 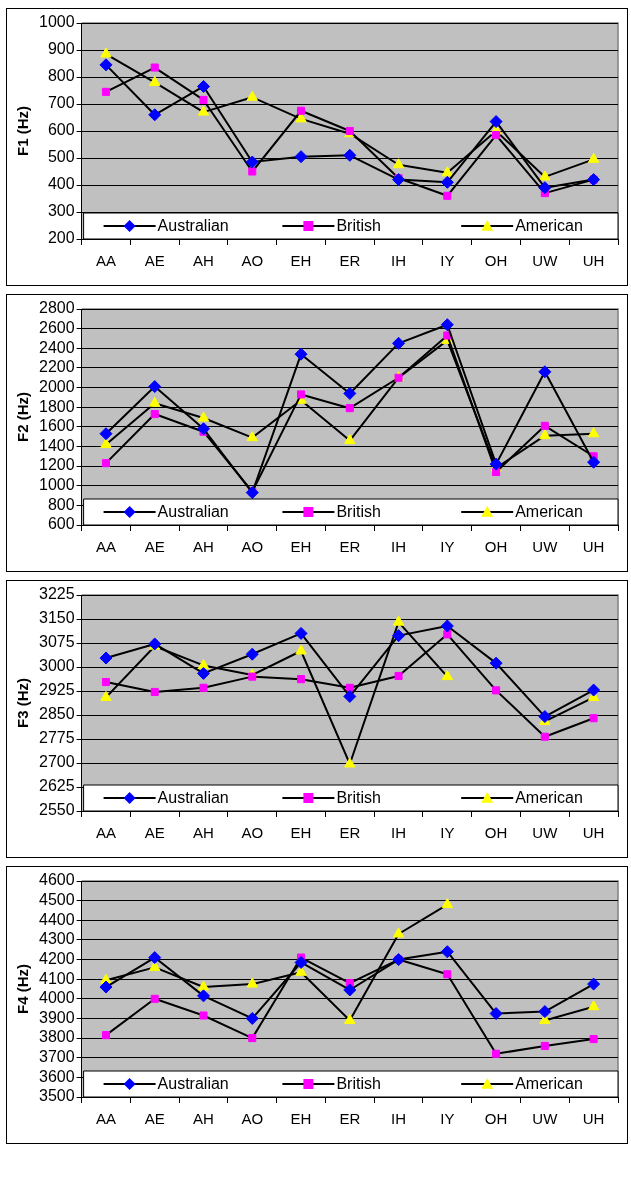 I want to click on y-tick-label: 4100, so click(x=57, y=978).